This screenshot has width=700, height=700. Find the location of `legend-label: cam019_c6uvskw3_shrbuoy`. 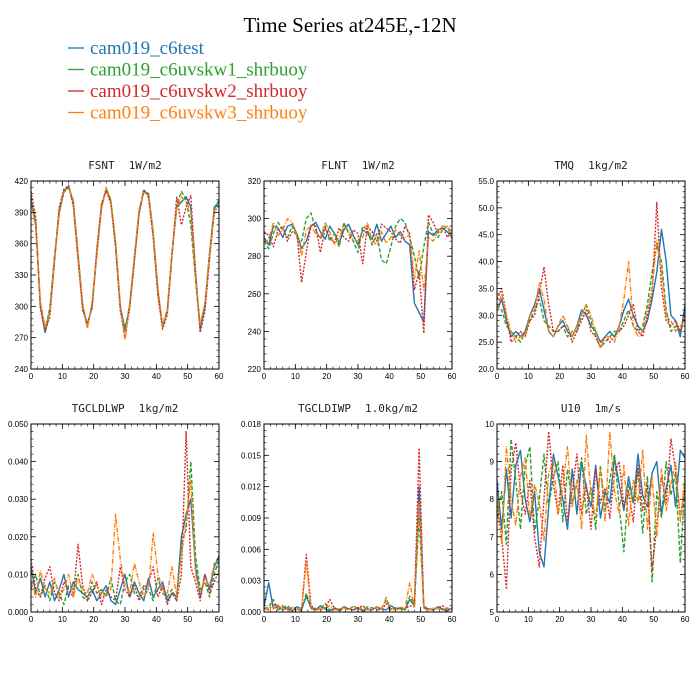

legend-label: cam019_c6uvskw3_shrbuoy is located at coordinates (199, 113).